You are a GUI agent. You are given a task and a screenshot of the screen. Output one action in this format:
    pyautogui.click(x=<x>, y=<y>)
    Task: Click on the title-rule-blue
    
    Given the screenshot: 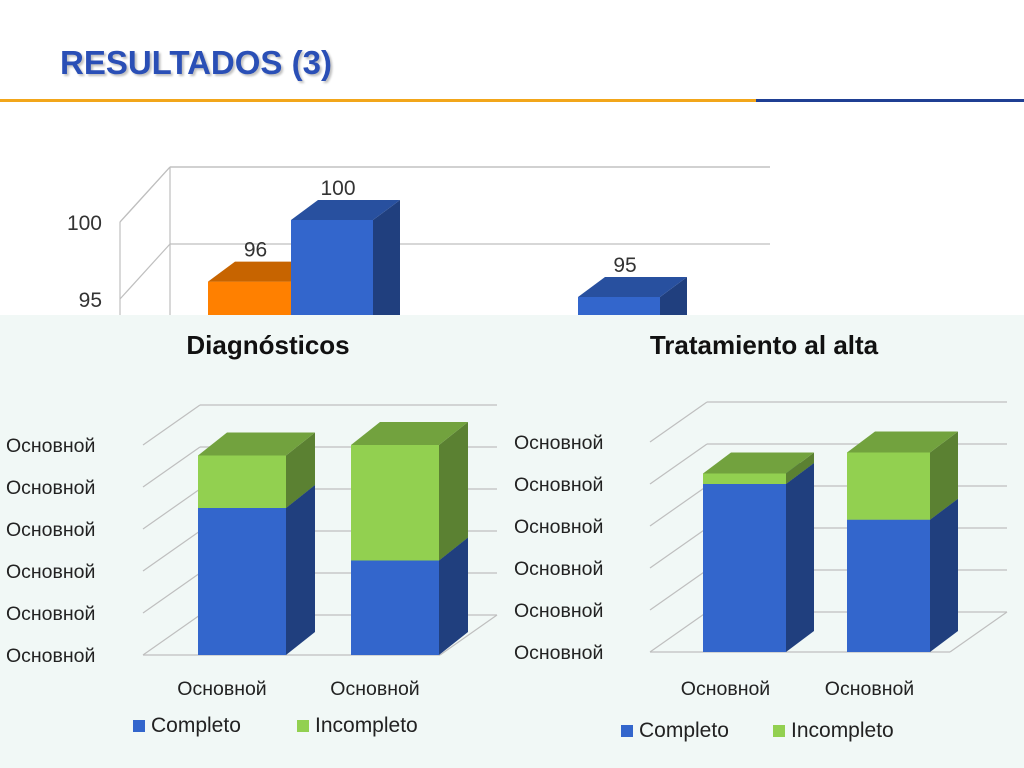 What is the action you would take?
    pyautogui.click(x=890, y=100)
    